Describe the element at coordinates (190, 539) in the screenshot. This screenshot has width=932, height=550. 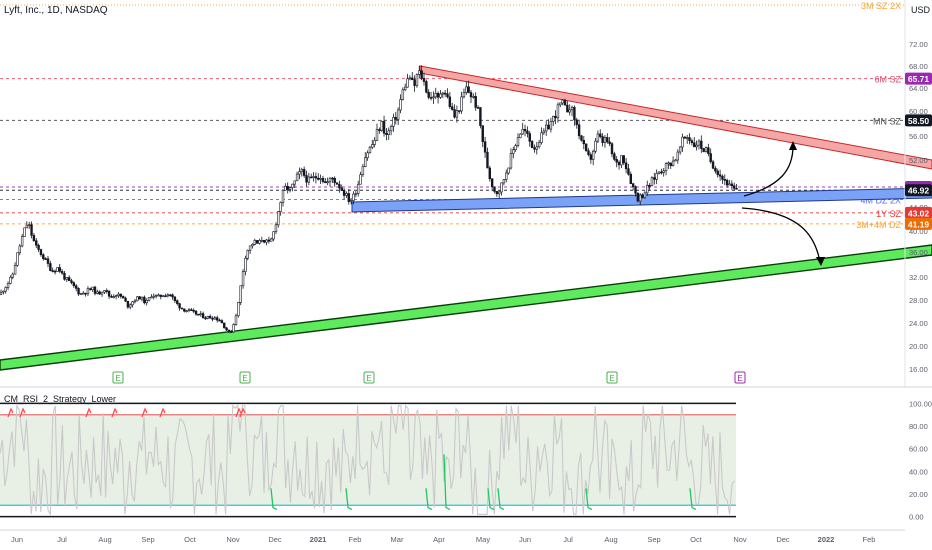
I see `time-tick-4: Oct` at that location.